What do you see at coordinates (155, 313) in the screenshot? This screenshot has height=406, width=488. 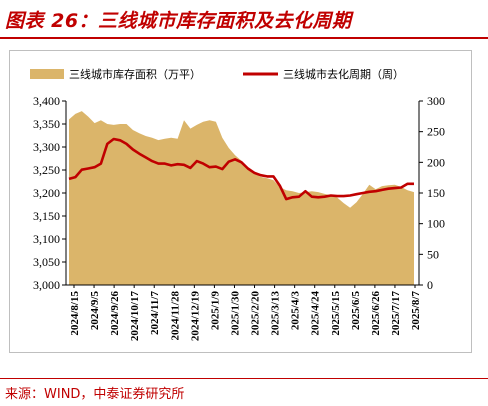 I see `x-tick-label: 2024/11/7` at bounding box center [155, 313].